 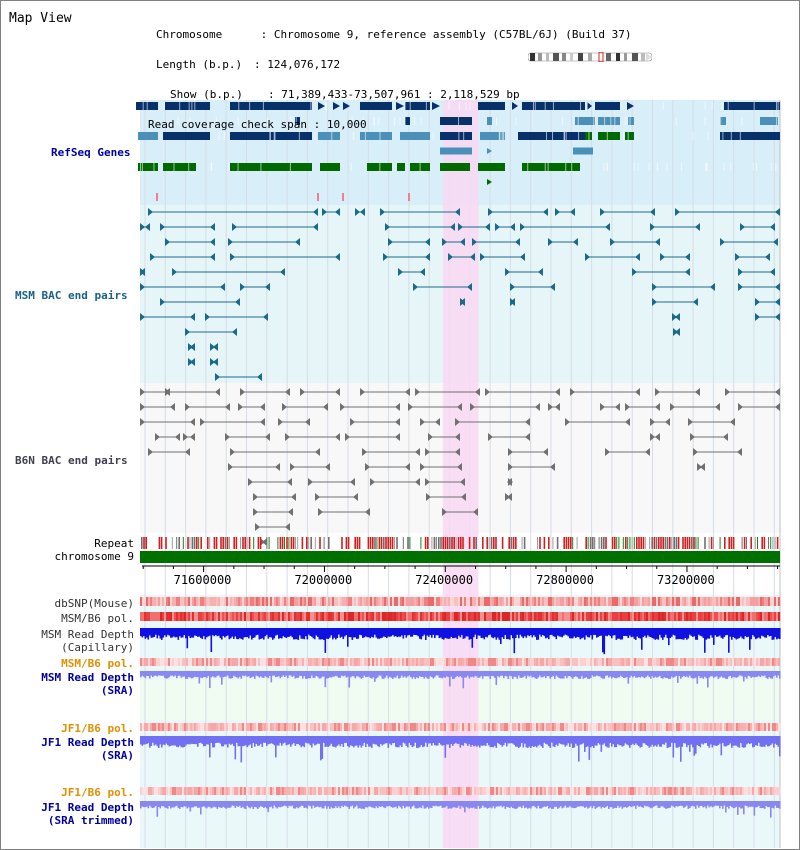 I want to click on b6n-bac-end, so click(x=407, y=392).